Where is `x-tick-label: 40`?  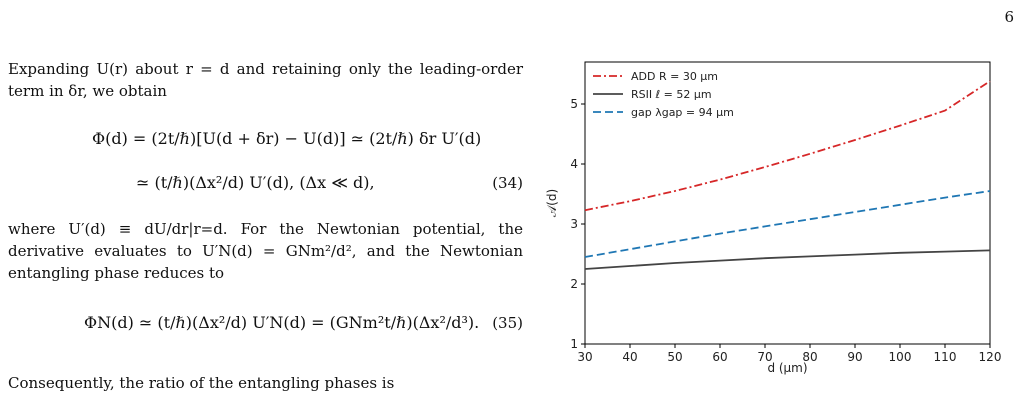 x-tick-label: 40 is located at coordinates (629, 357).